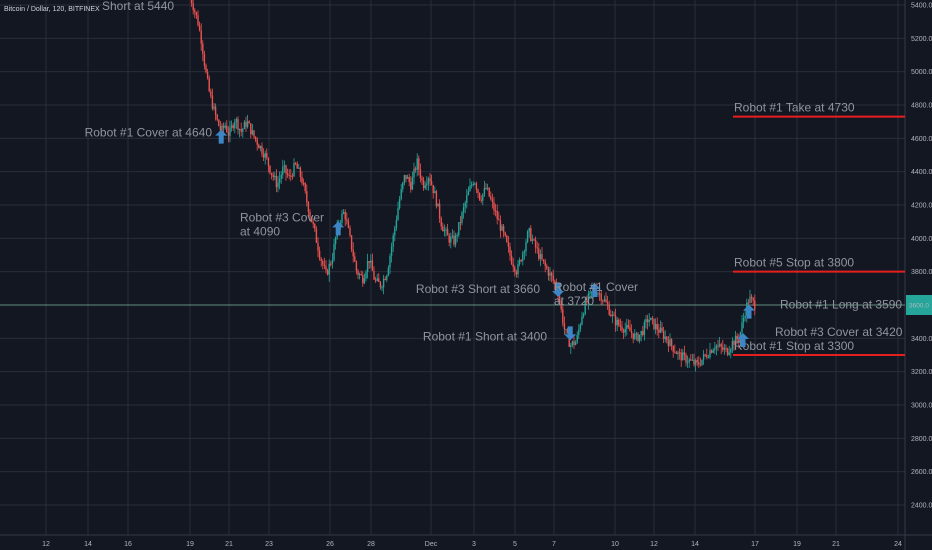  Describe the element at coordinates (615, 544) in the screenshot. I see `x-tick-label: 10` at that location.